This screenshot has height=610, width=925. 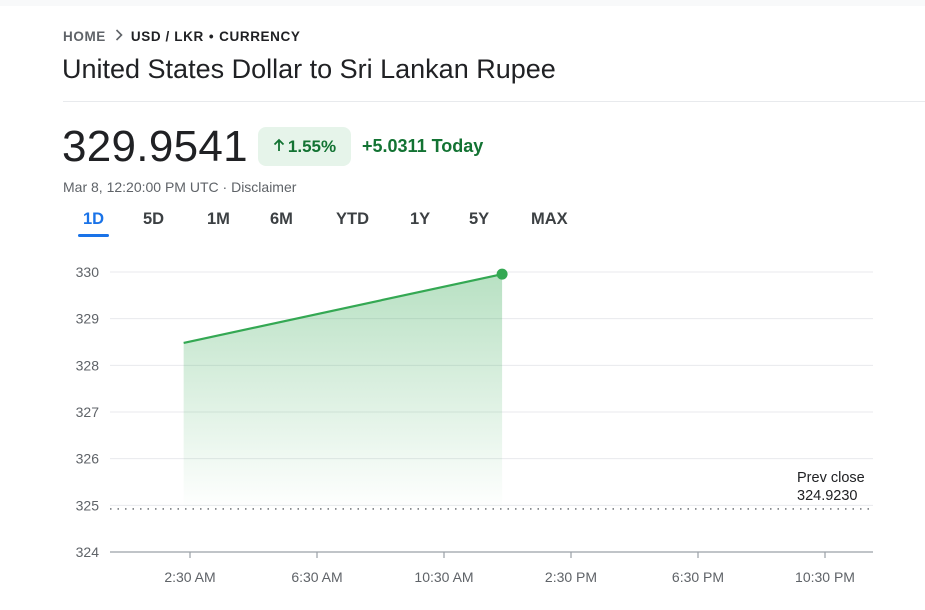 I want to click on tab-5d: 5D, so click(x=154, y=219).